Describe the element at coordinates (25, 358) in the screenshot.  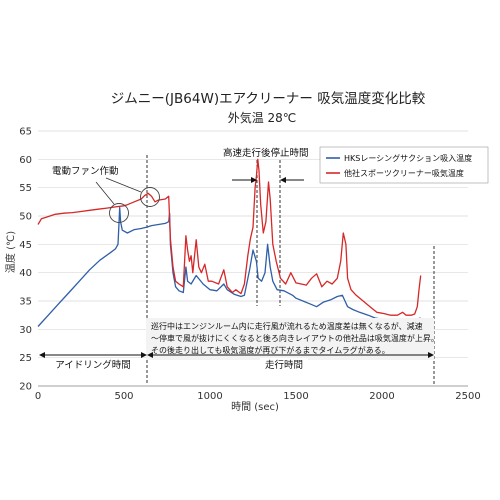
I see `y-tick-label: 25` at that location.